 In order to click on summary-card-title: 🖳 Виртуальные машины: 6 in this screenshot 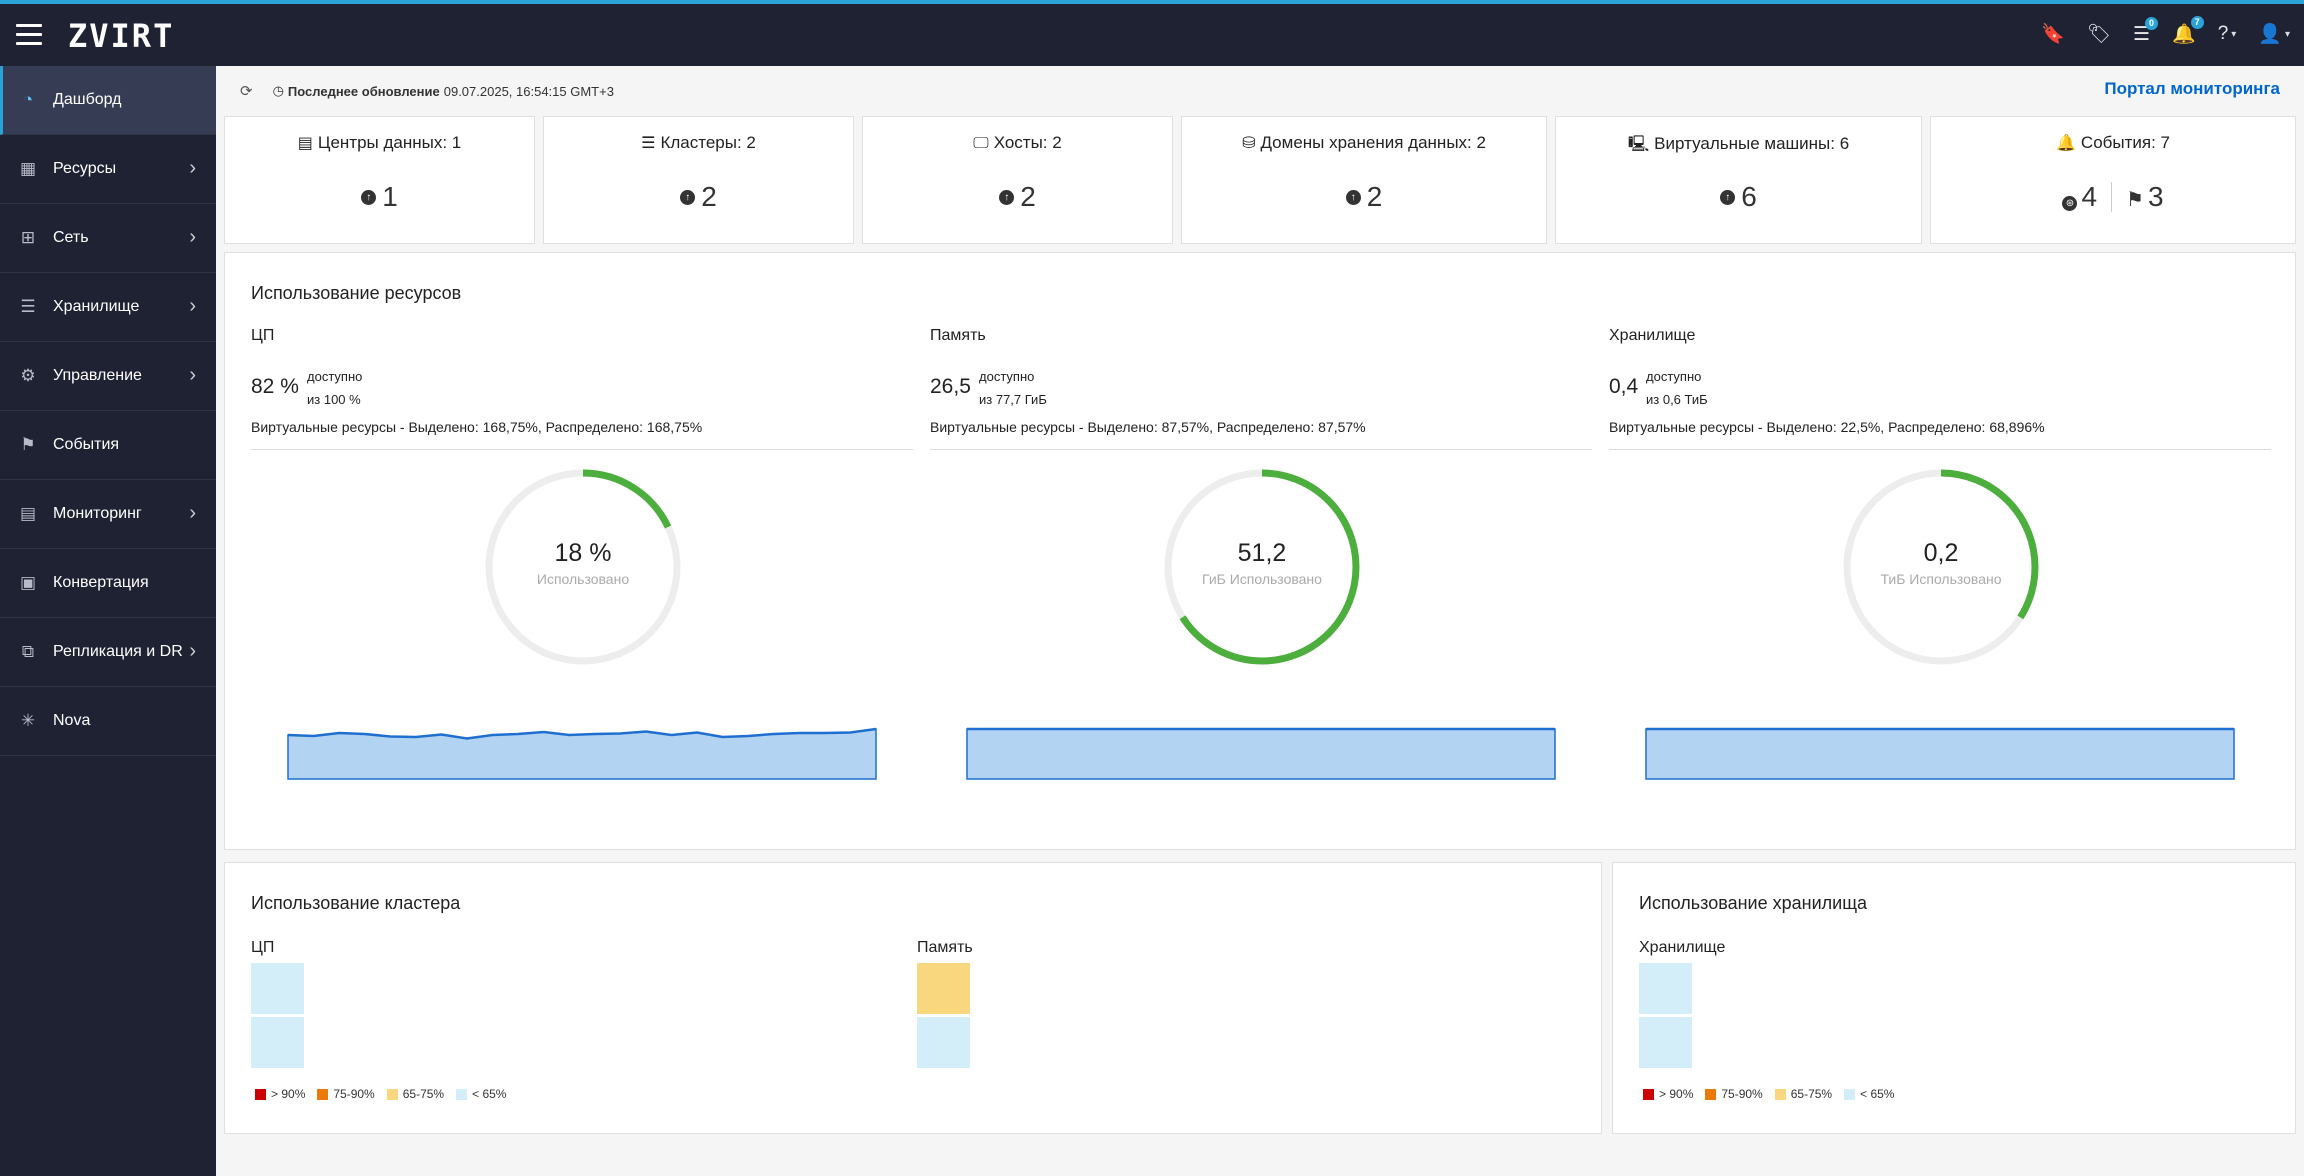, I will do `click(1738, 146)`.